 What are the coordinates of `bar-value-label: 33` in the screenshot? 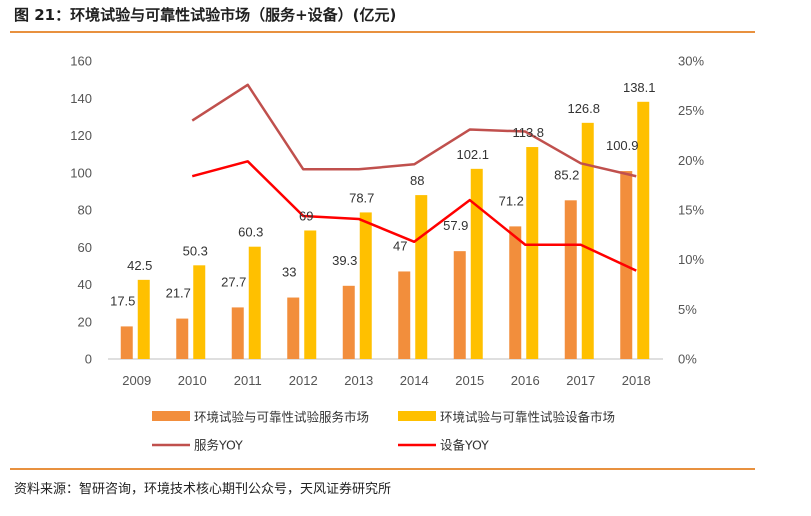 It's located at (289, 272).